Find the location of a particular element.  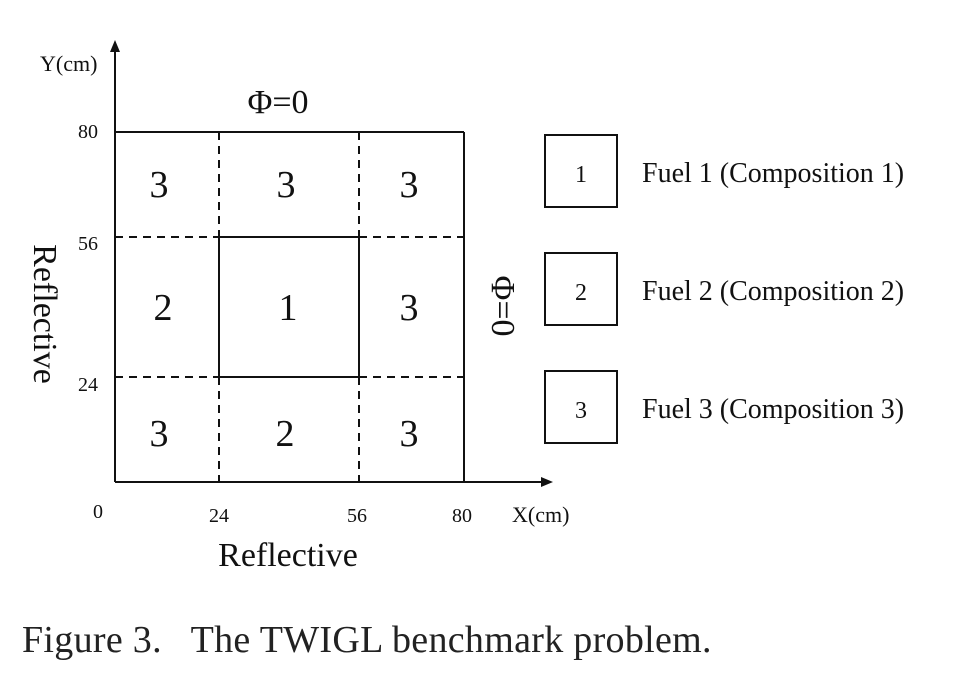

y-axis-arrow is located at coordinates (115, 46).